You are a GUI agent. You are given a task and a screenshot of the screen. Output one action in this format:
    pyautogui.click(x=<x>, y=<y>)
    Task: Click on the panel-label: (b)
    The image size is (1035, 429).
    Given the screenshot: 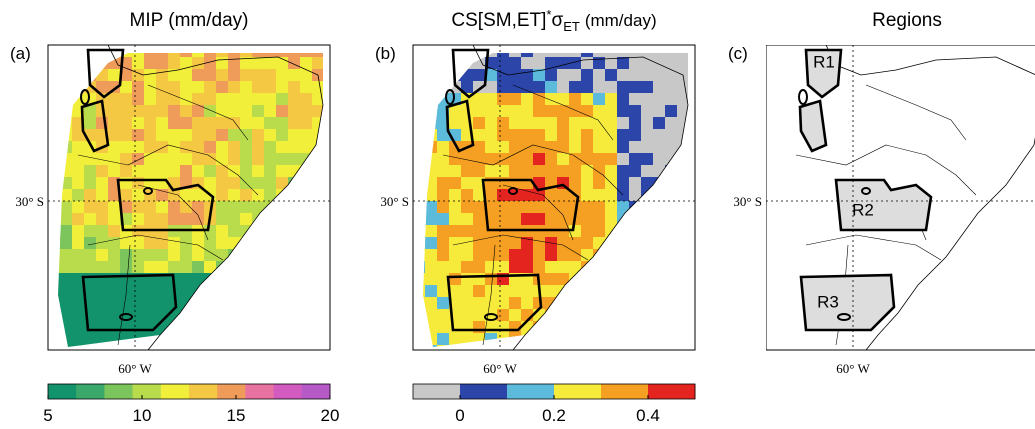 What is the action you would take?
    pyautogui.click(x=385, y=53)
    